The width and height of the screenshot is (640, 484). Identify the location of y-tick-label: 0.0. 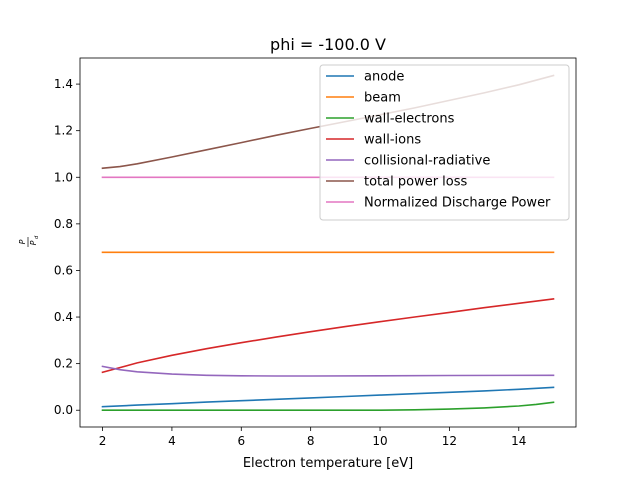
(63, 410).